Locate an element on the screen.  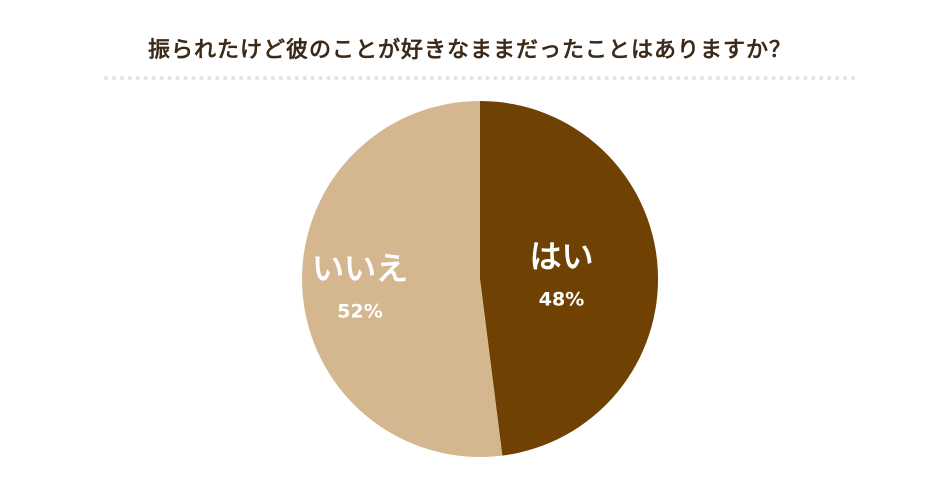
slice-label-0: はい is located at coordinates (561, 257).